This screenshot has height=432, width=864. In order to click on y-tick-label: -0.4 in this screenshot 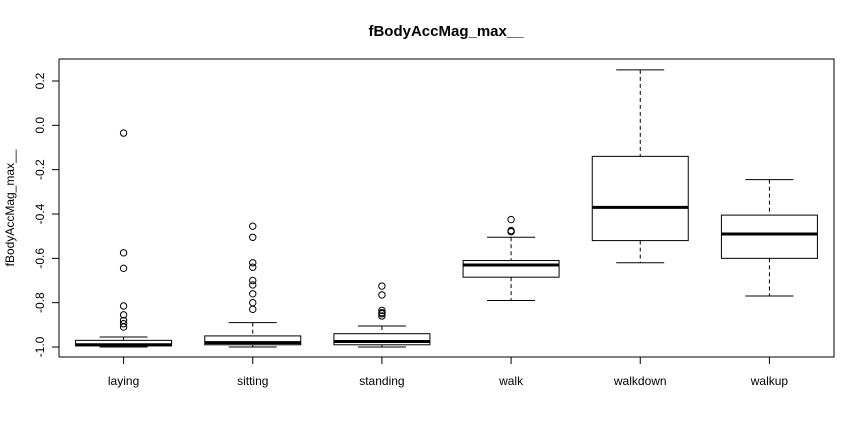, I will do `click(40, 213)`.